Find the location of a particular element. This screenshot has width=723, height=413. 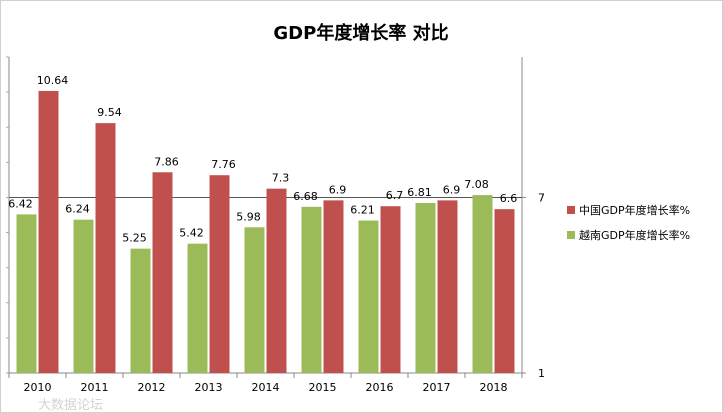

x-tick-label: 2015 is located at coordinates (323, 387).